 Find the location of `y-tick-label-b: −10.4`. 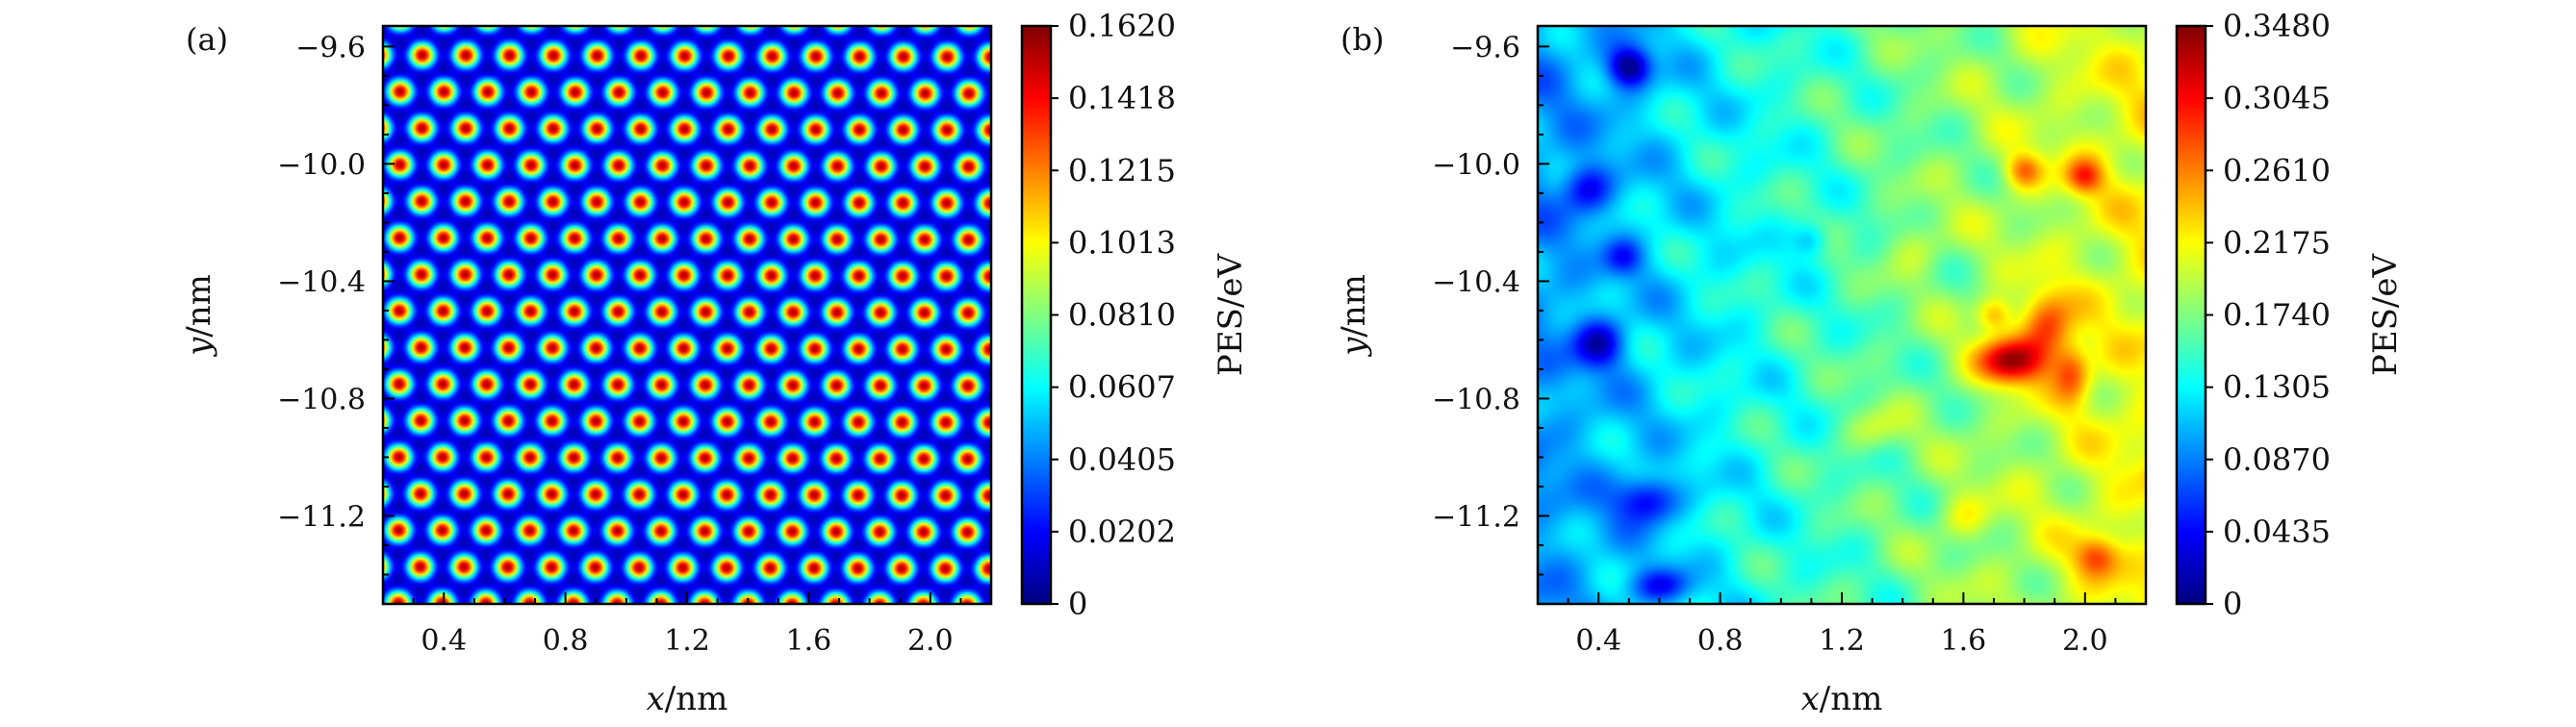

y-tick-label-b: −10.4 is located at coordinates (1476, 282).